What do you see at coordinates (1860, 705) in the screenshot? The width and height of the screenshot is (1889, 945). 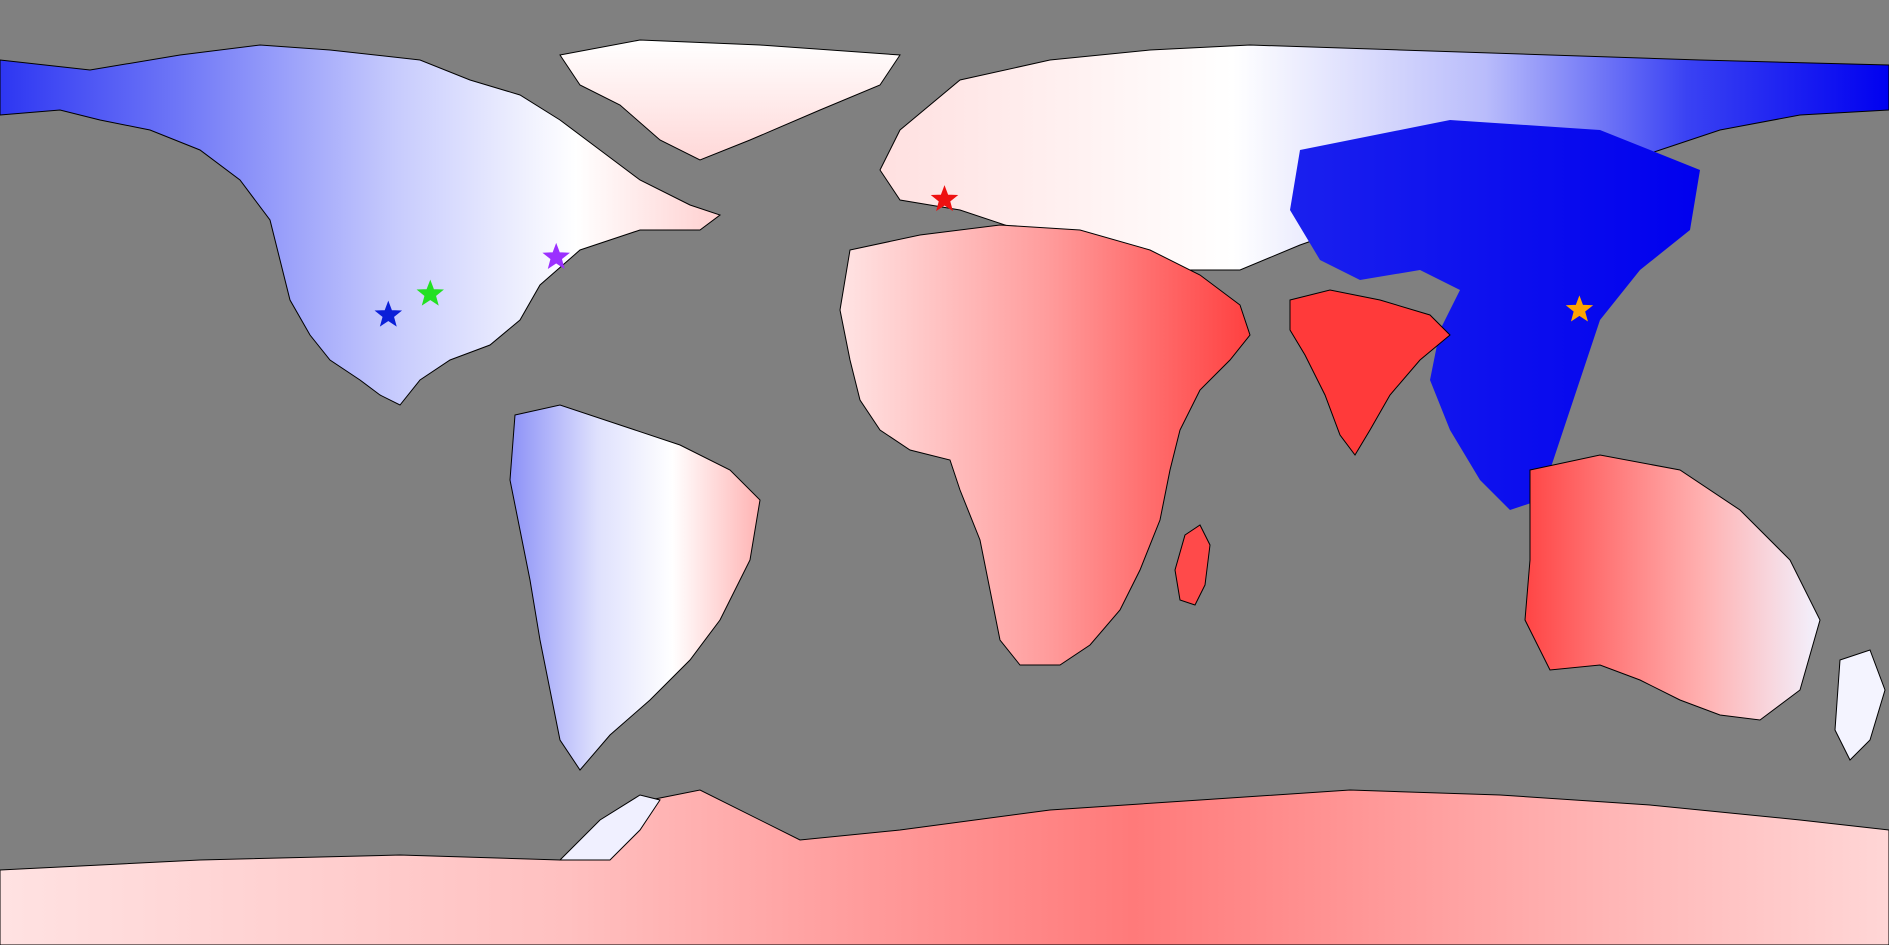 I see `new-zealand` at bounding box center [1860, 705].